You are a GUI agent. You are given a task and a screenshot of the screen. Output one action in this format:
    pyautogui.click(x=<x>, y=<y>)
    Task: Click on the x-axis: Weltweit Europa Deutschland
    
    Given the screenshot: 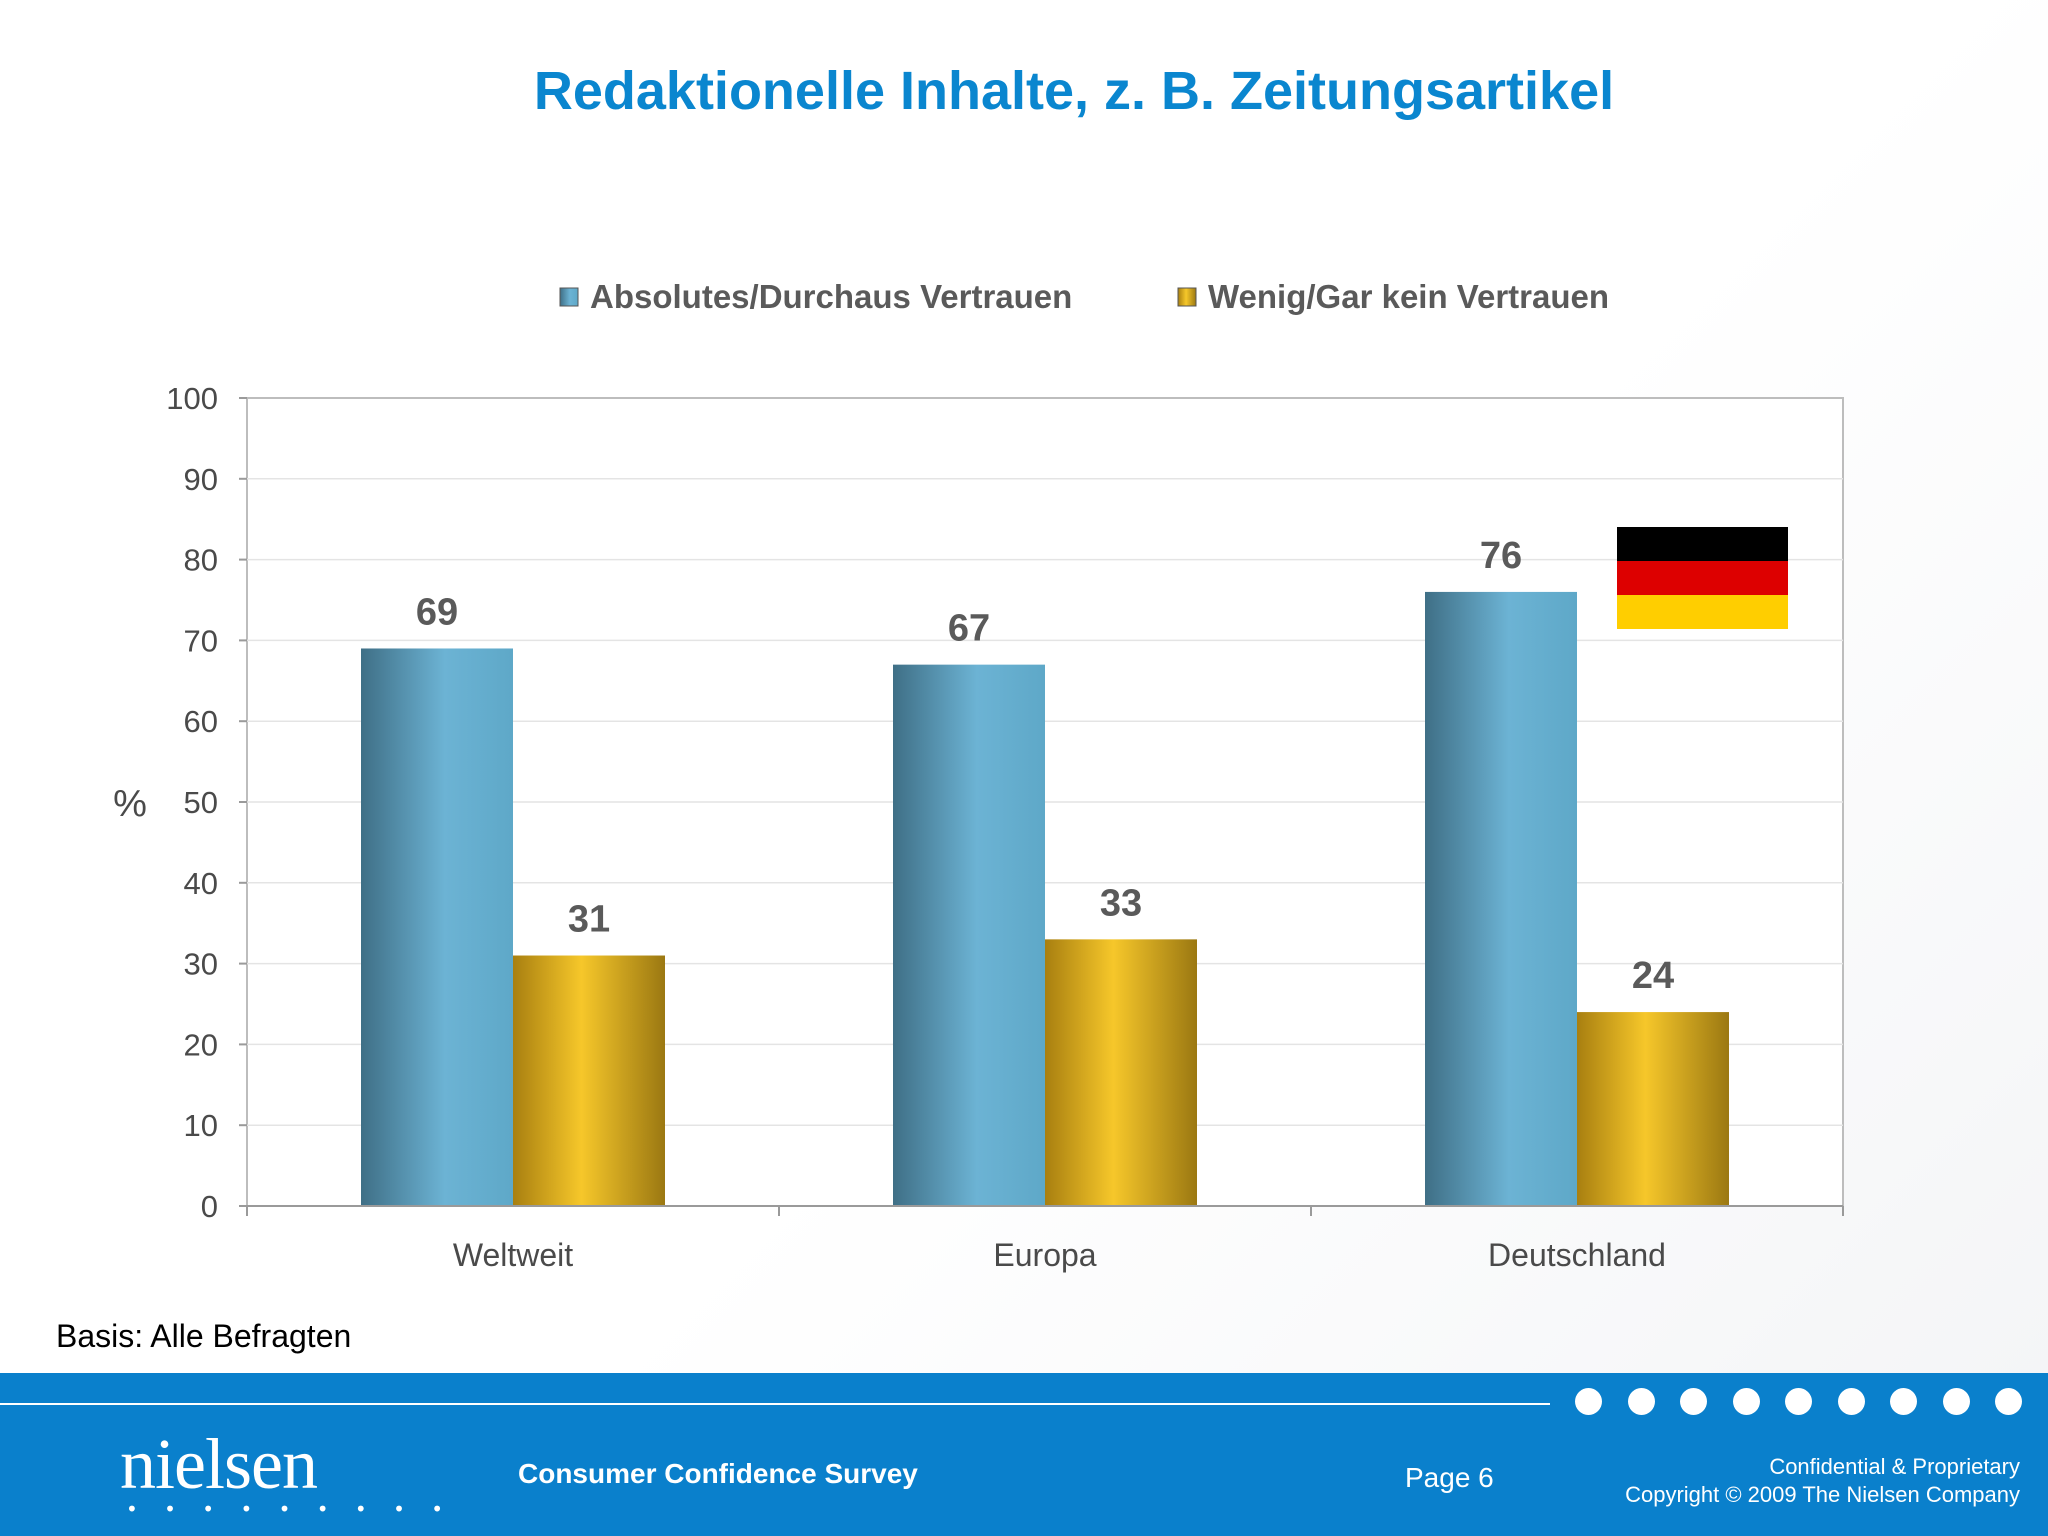 What is the action you would take?
    pyautogui.click(x=1045, y=1239)
    